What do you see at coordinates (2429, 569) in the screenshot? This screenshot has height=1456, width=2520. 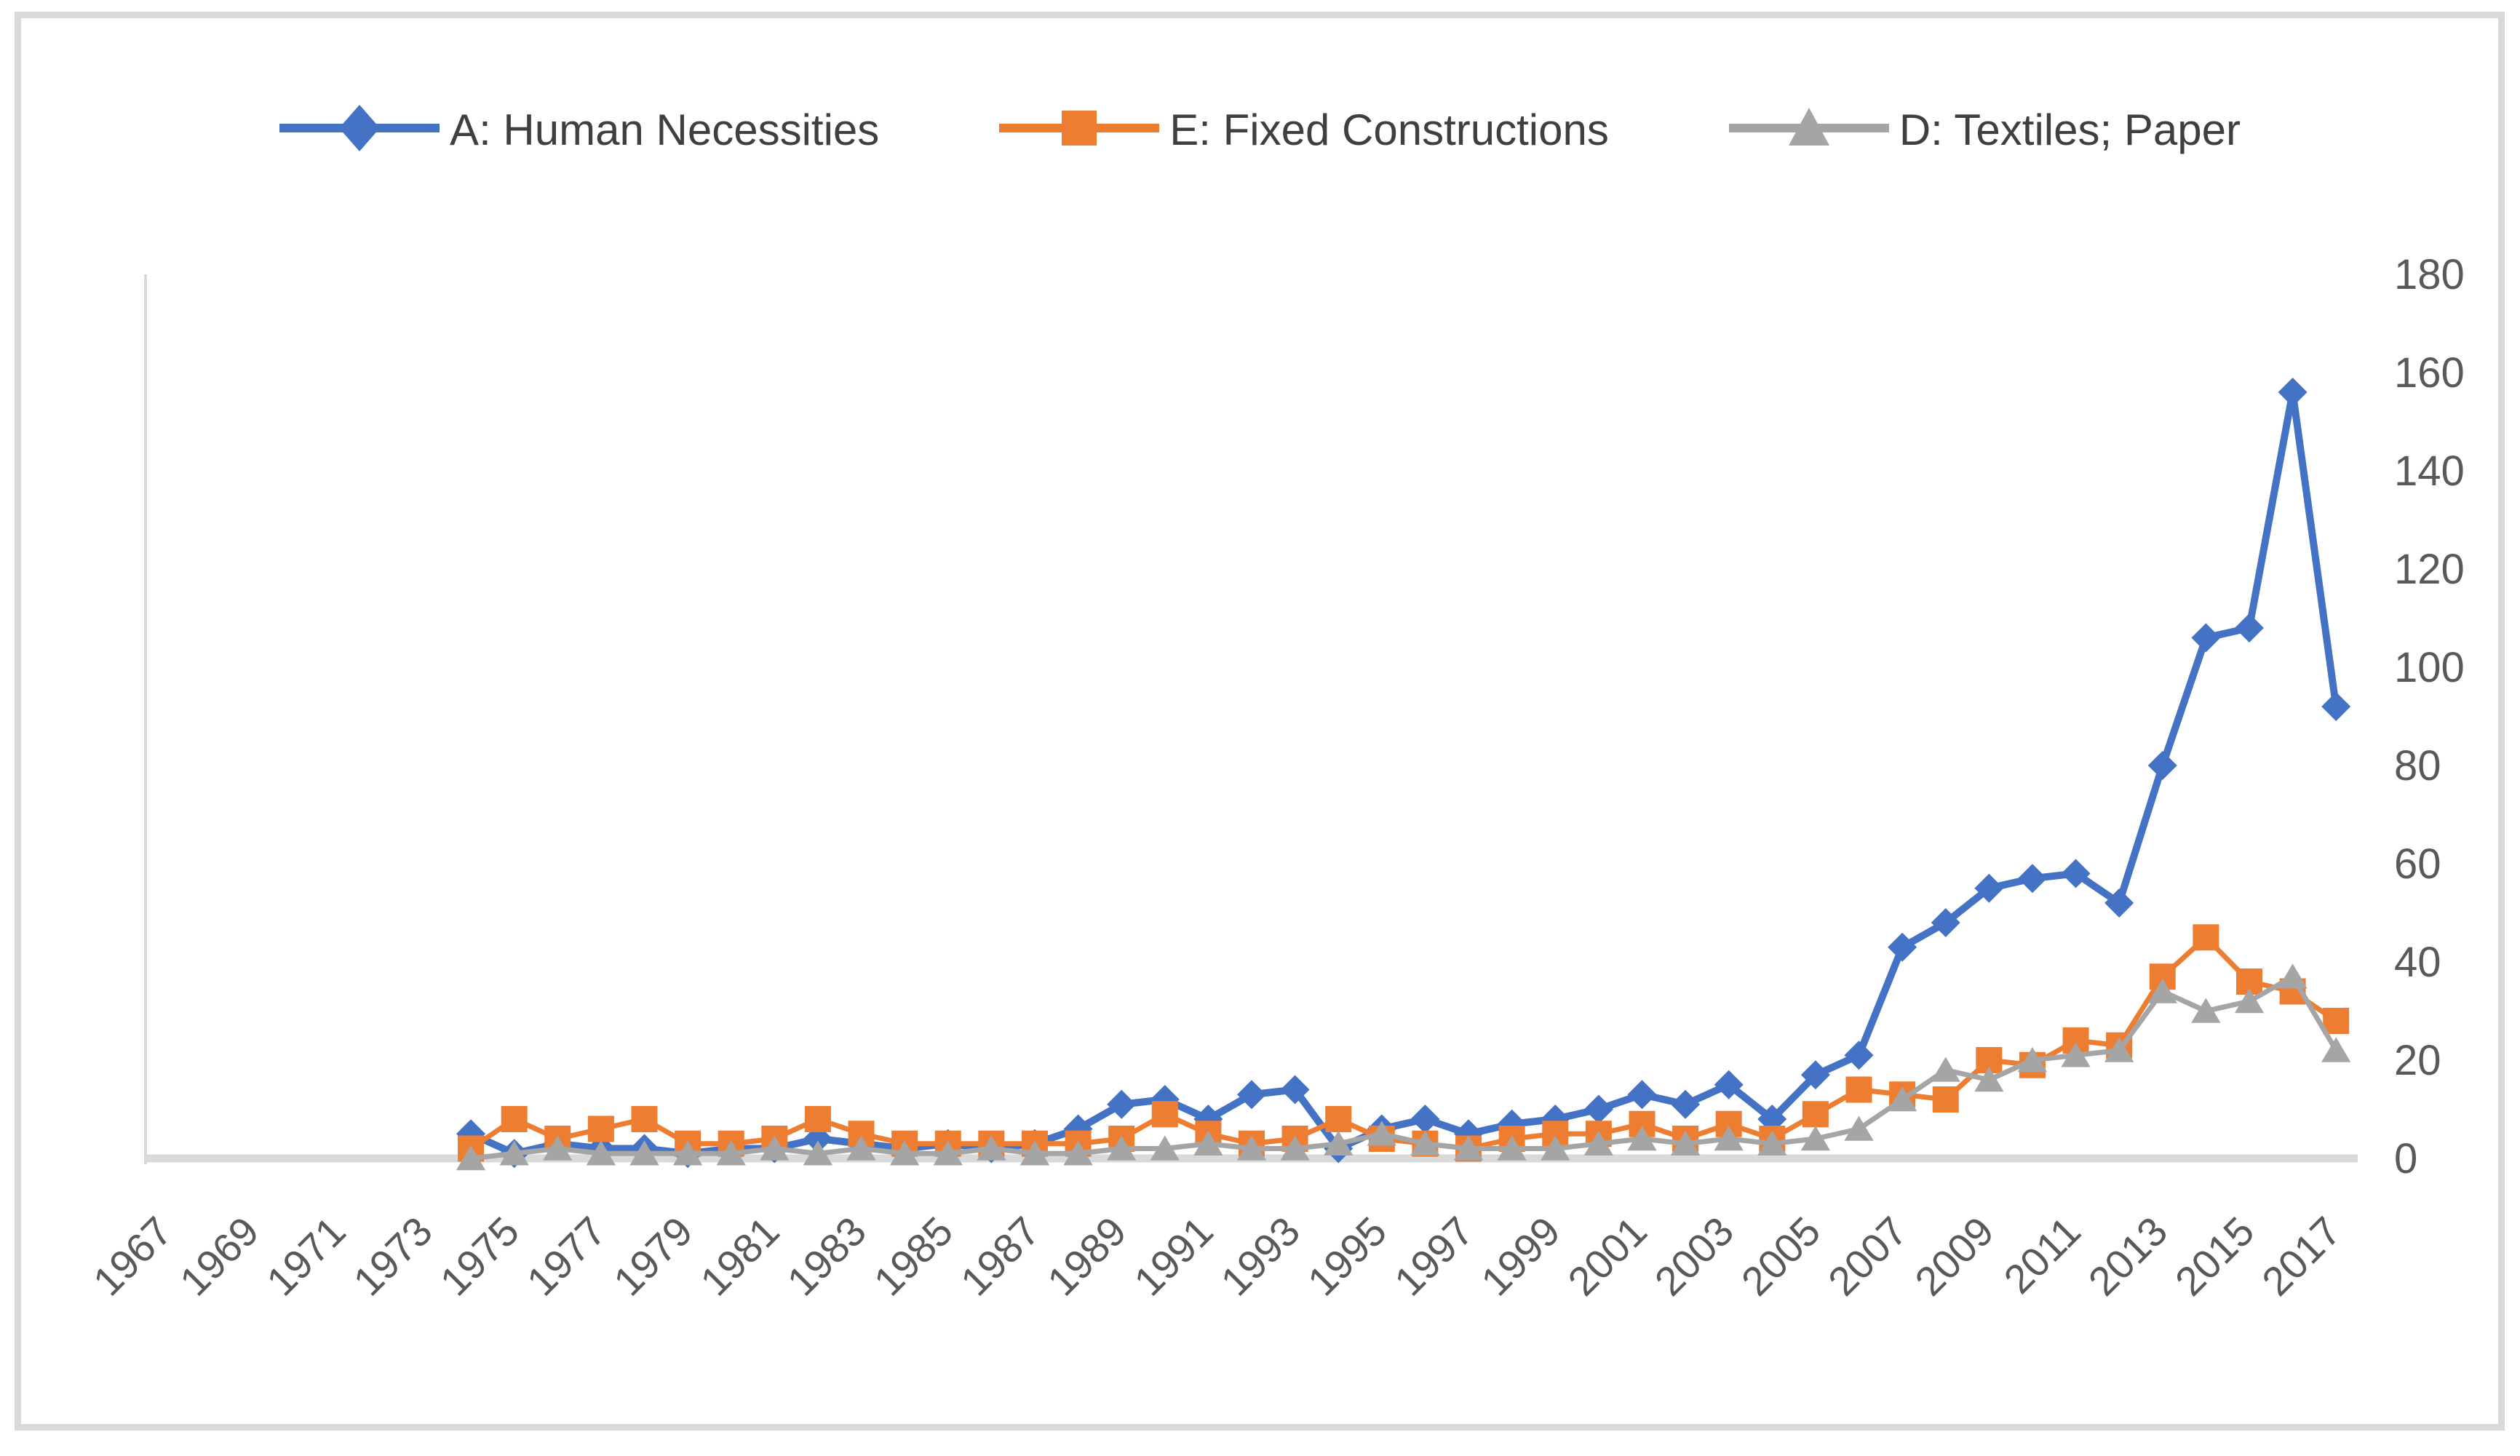 I see `svg-text: 120` at bounding box center [2429, 569].